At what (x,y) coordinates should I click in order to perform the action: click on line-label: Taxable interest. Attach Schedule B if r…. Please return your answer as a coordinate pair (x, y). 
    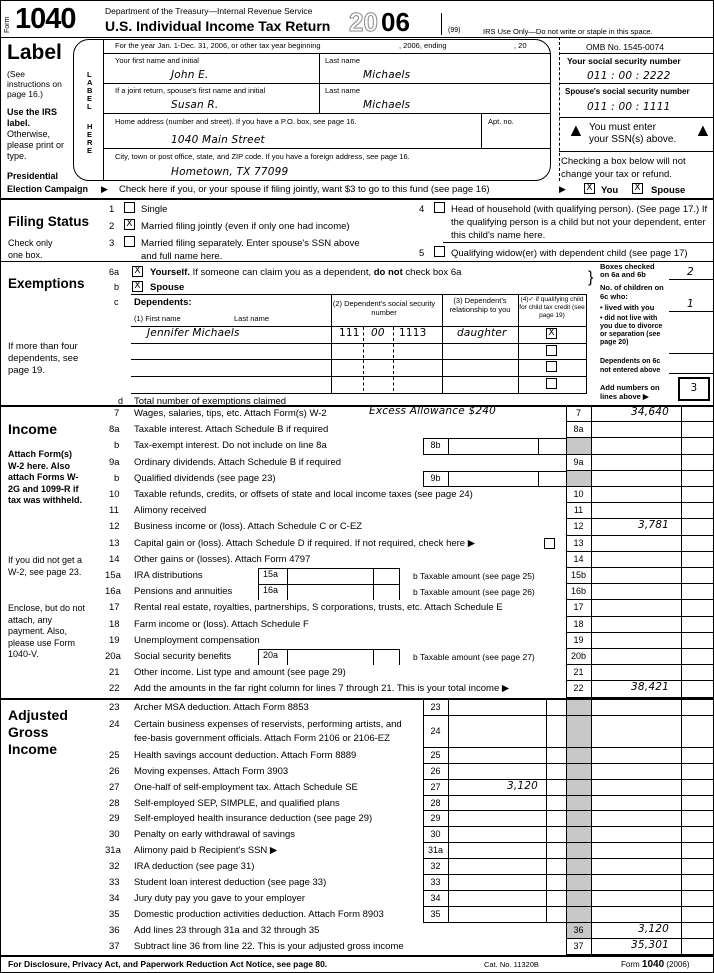
    Looking at the image, I should click on (231, 430).